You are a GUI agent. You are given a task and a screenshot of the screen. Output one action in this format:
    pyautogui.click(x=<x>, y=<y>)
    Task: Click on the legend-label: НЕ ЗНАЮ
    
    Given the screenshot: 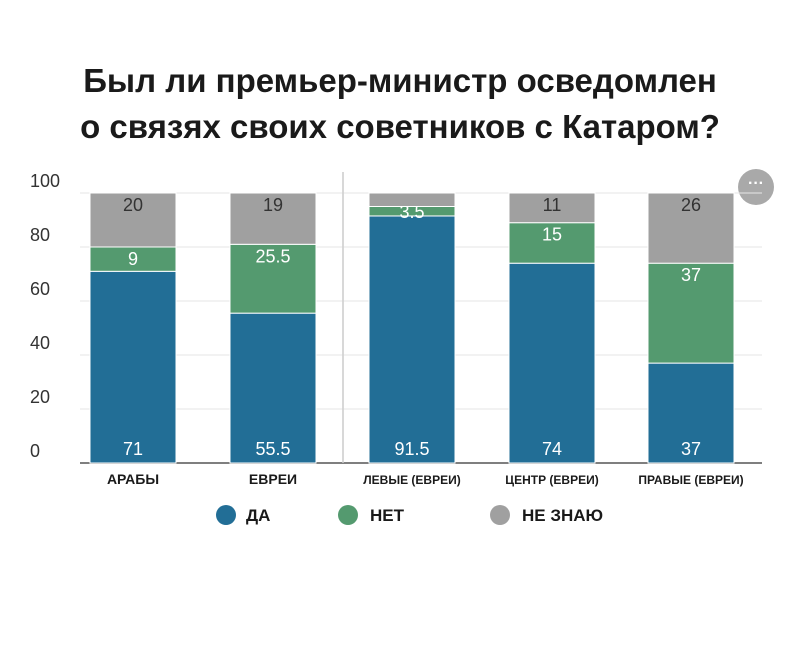 What is the action you would take?
    pyautogui.click(x=562, y=515)
    